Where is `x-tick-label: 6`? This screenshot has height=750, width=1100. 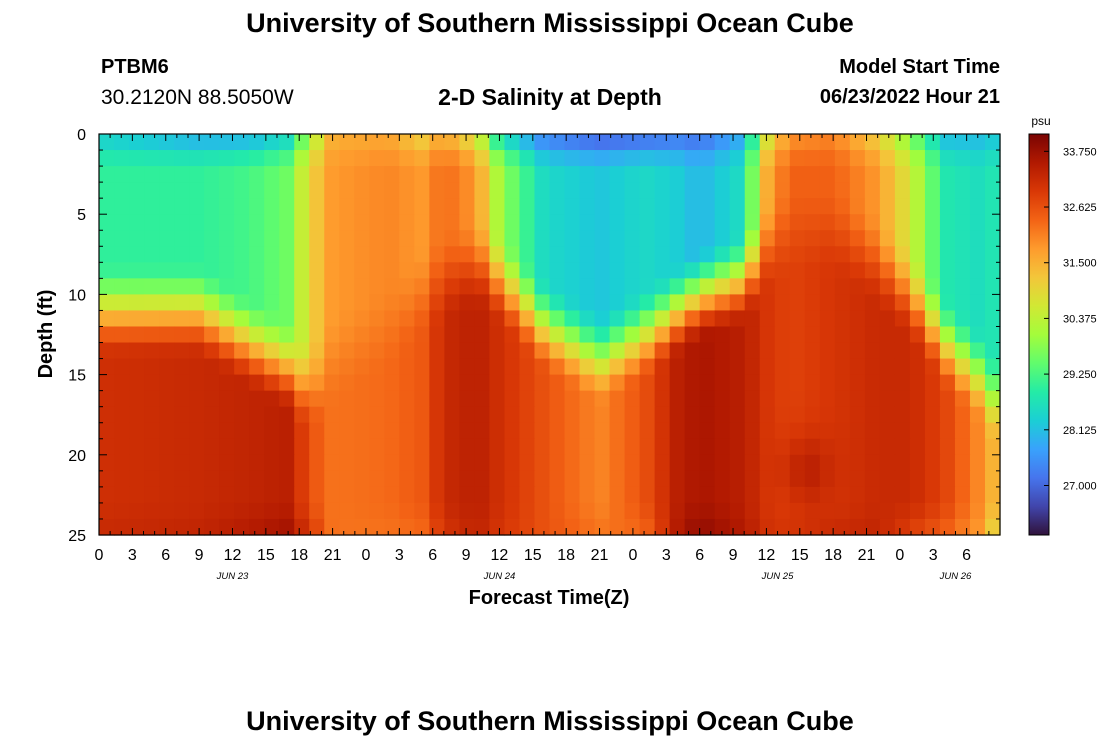
x-tick-label: 6 is located at coordinates (966, 555).